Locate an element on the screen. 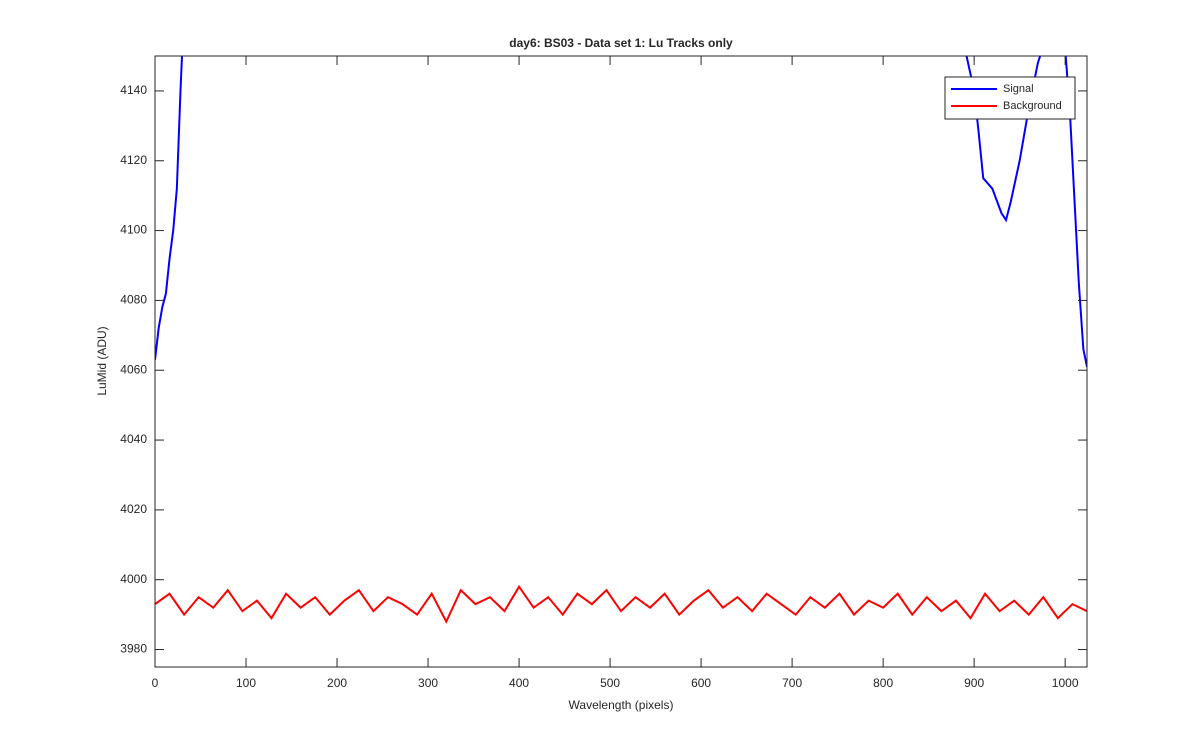  x-tick-label: 900 is located at coordinates (974, 683).